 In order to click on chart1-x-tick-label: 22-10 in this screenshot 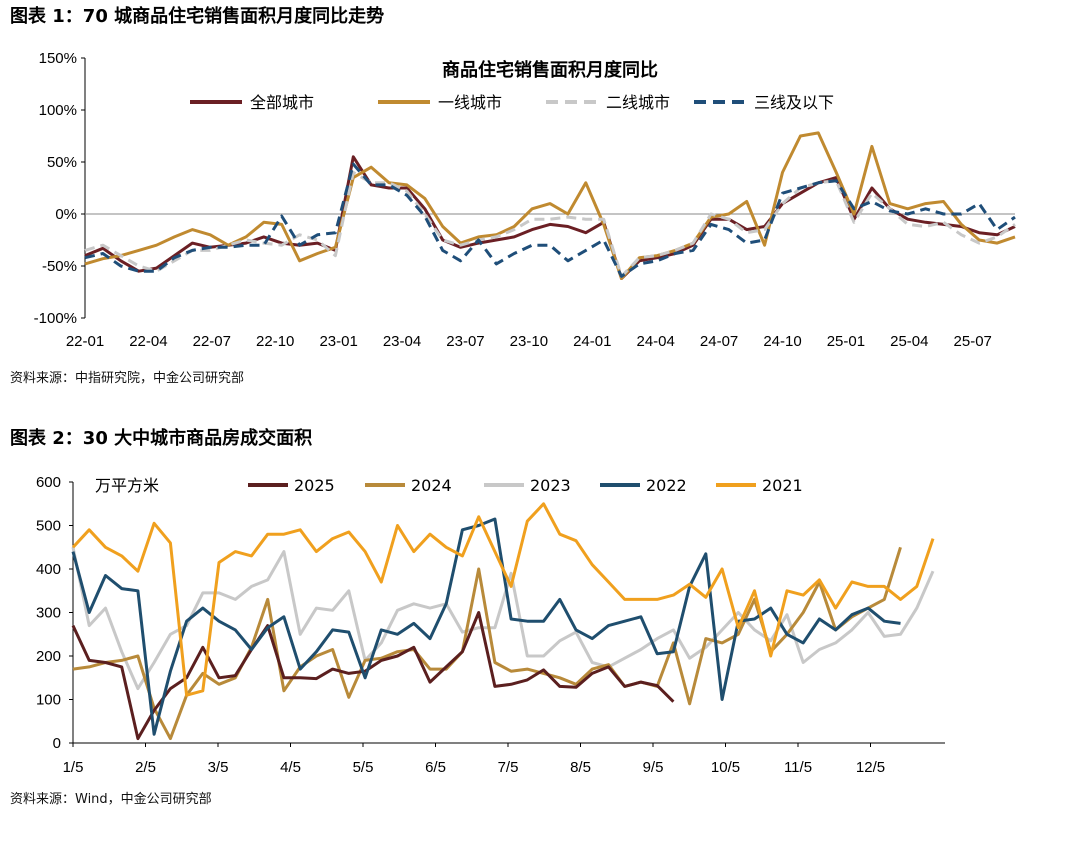, I will do `click(275, 341)`.